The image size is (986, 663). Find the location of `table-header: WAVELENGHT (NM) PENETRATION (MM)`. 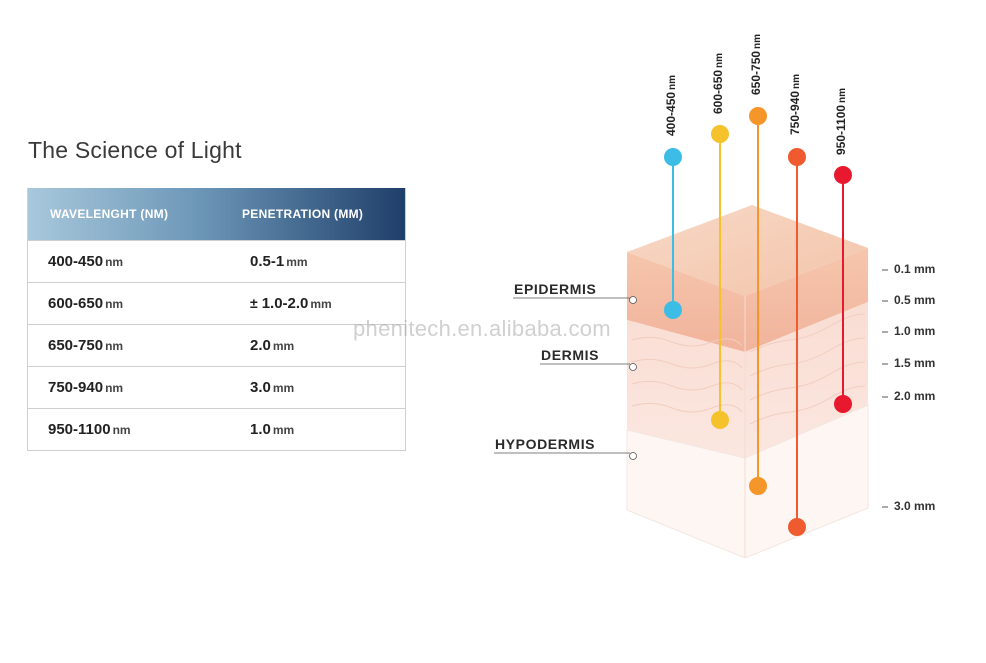

table-header: WAVELENGHT (NM) PENETRATION (MM) is located at coordinates (216, 214).